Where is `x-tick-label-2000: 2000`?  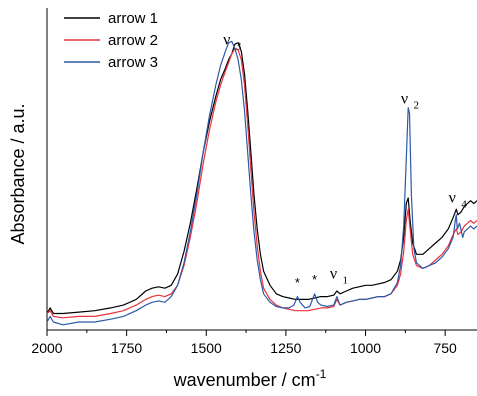
x-tick-label-2000: 2000 is located at coordinates (46, 348).